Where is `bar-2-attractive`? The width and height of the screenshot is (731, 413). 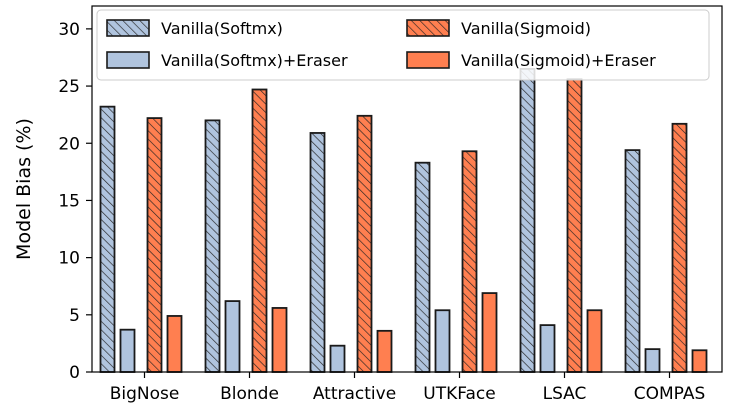 bar-2-attractive is located at coordinates (337, 358).